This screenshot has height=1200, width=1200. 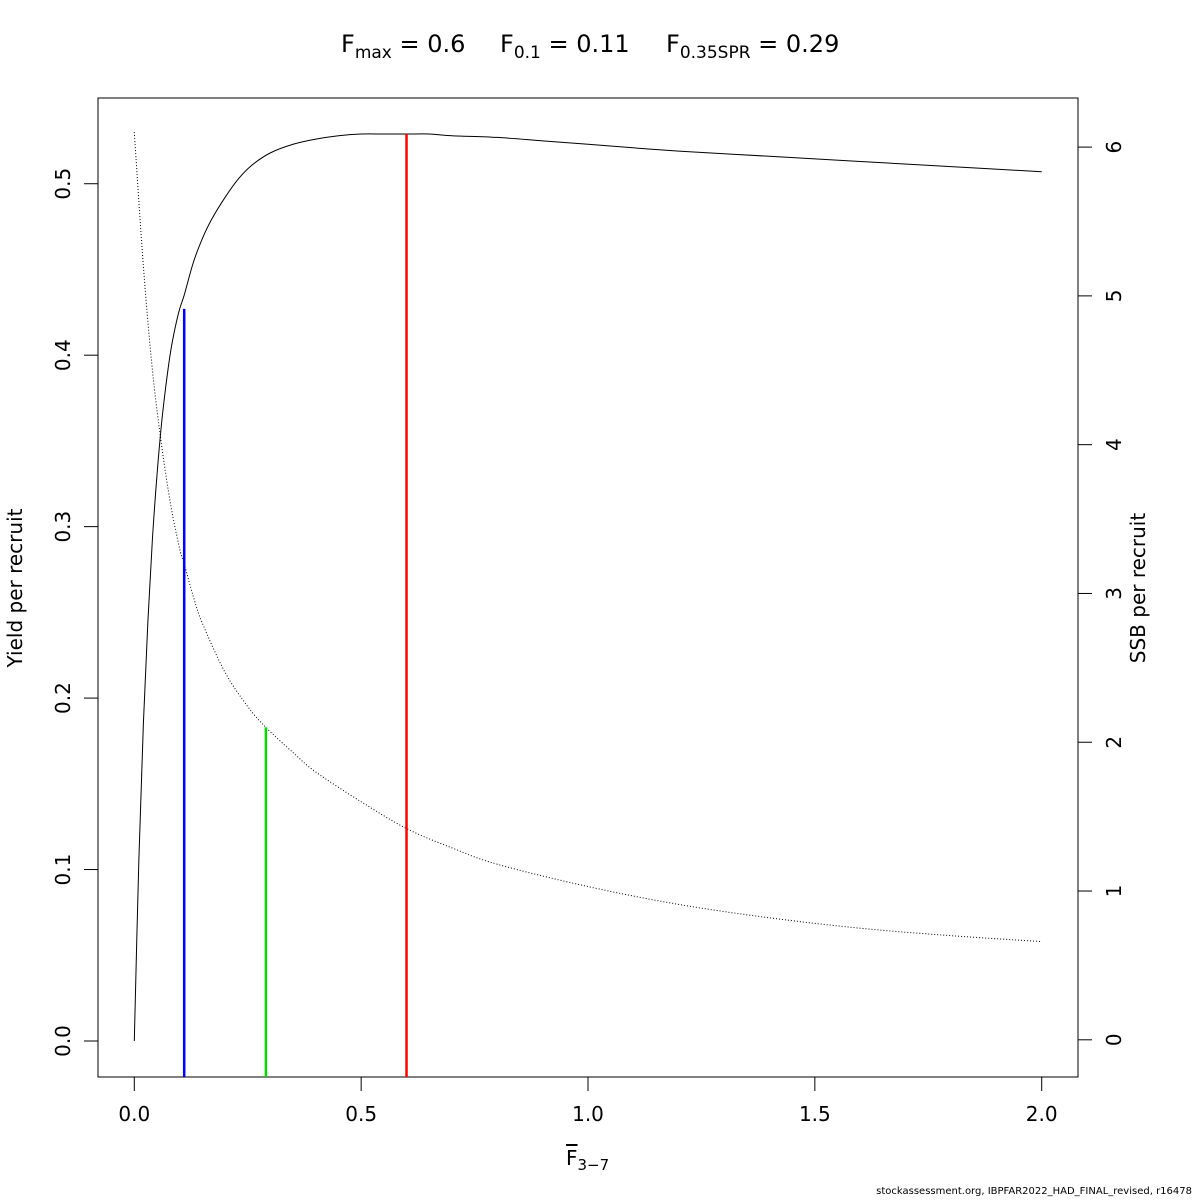 What do you see at coordinates (588, 1160) in the screenshot?
I see `x-axis-label: F3−7` at bounding box center [588, 1160].